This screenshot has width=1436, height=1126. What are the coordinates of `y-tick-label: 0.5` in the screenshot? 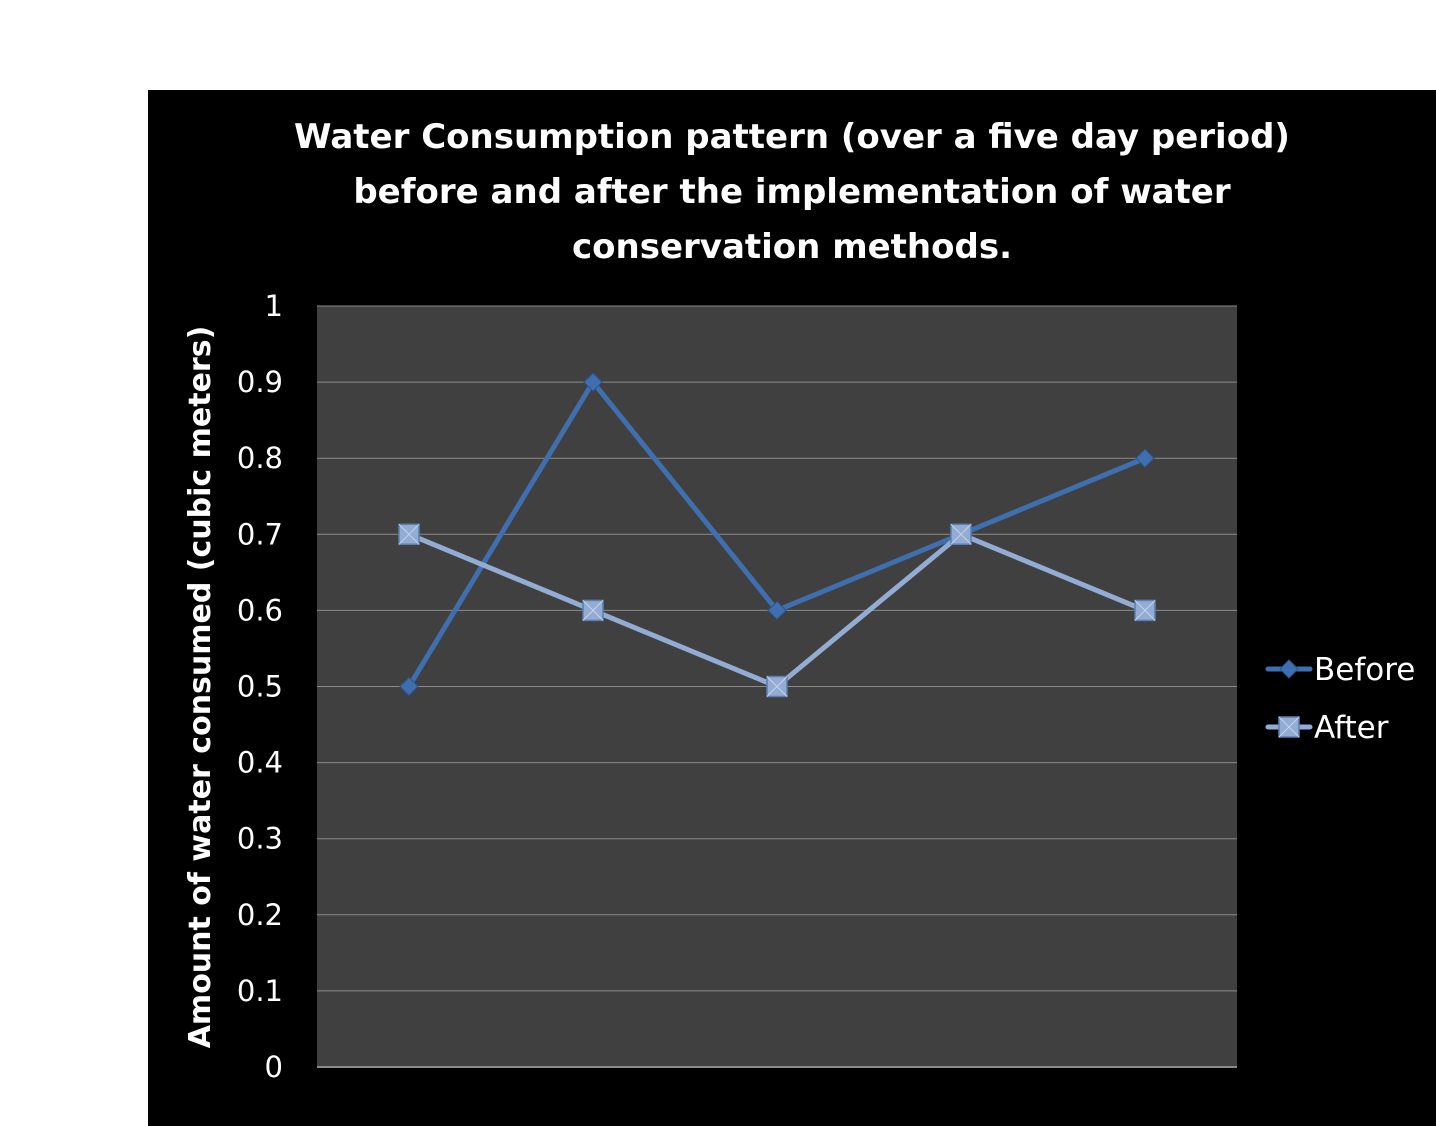 It's located at (260, 687).